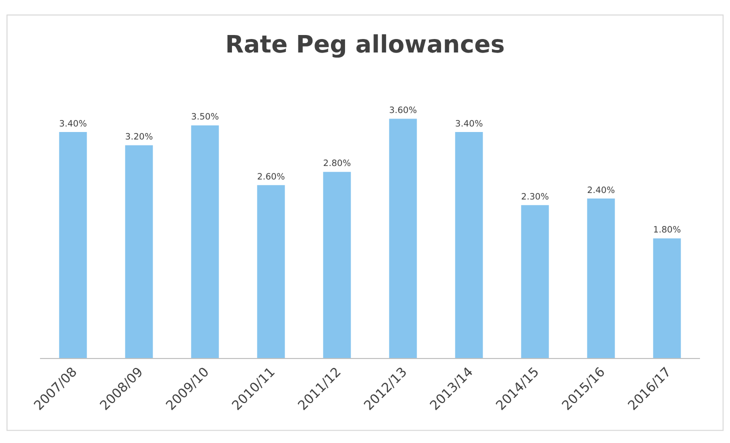 This screenshot has width=730, height=443. What do you see at coordinates (271, 177) in the screenshot?
I see `data-label: 2.60%` at bounding box center [271, 177].